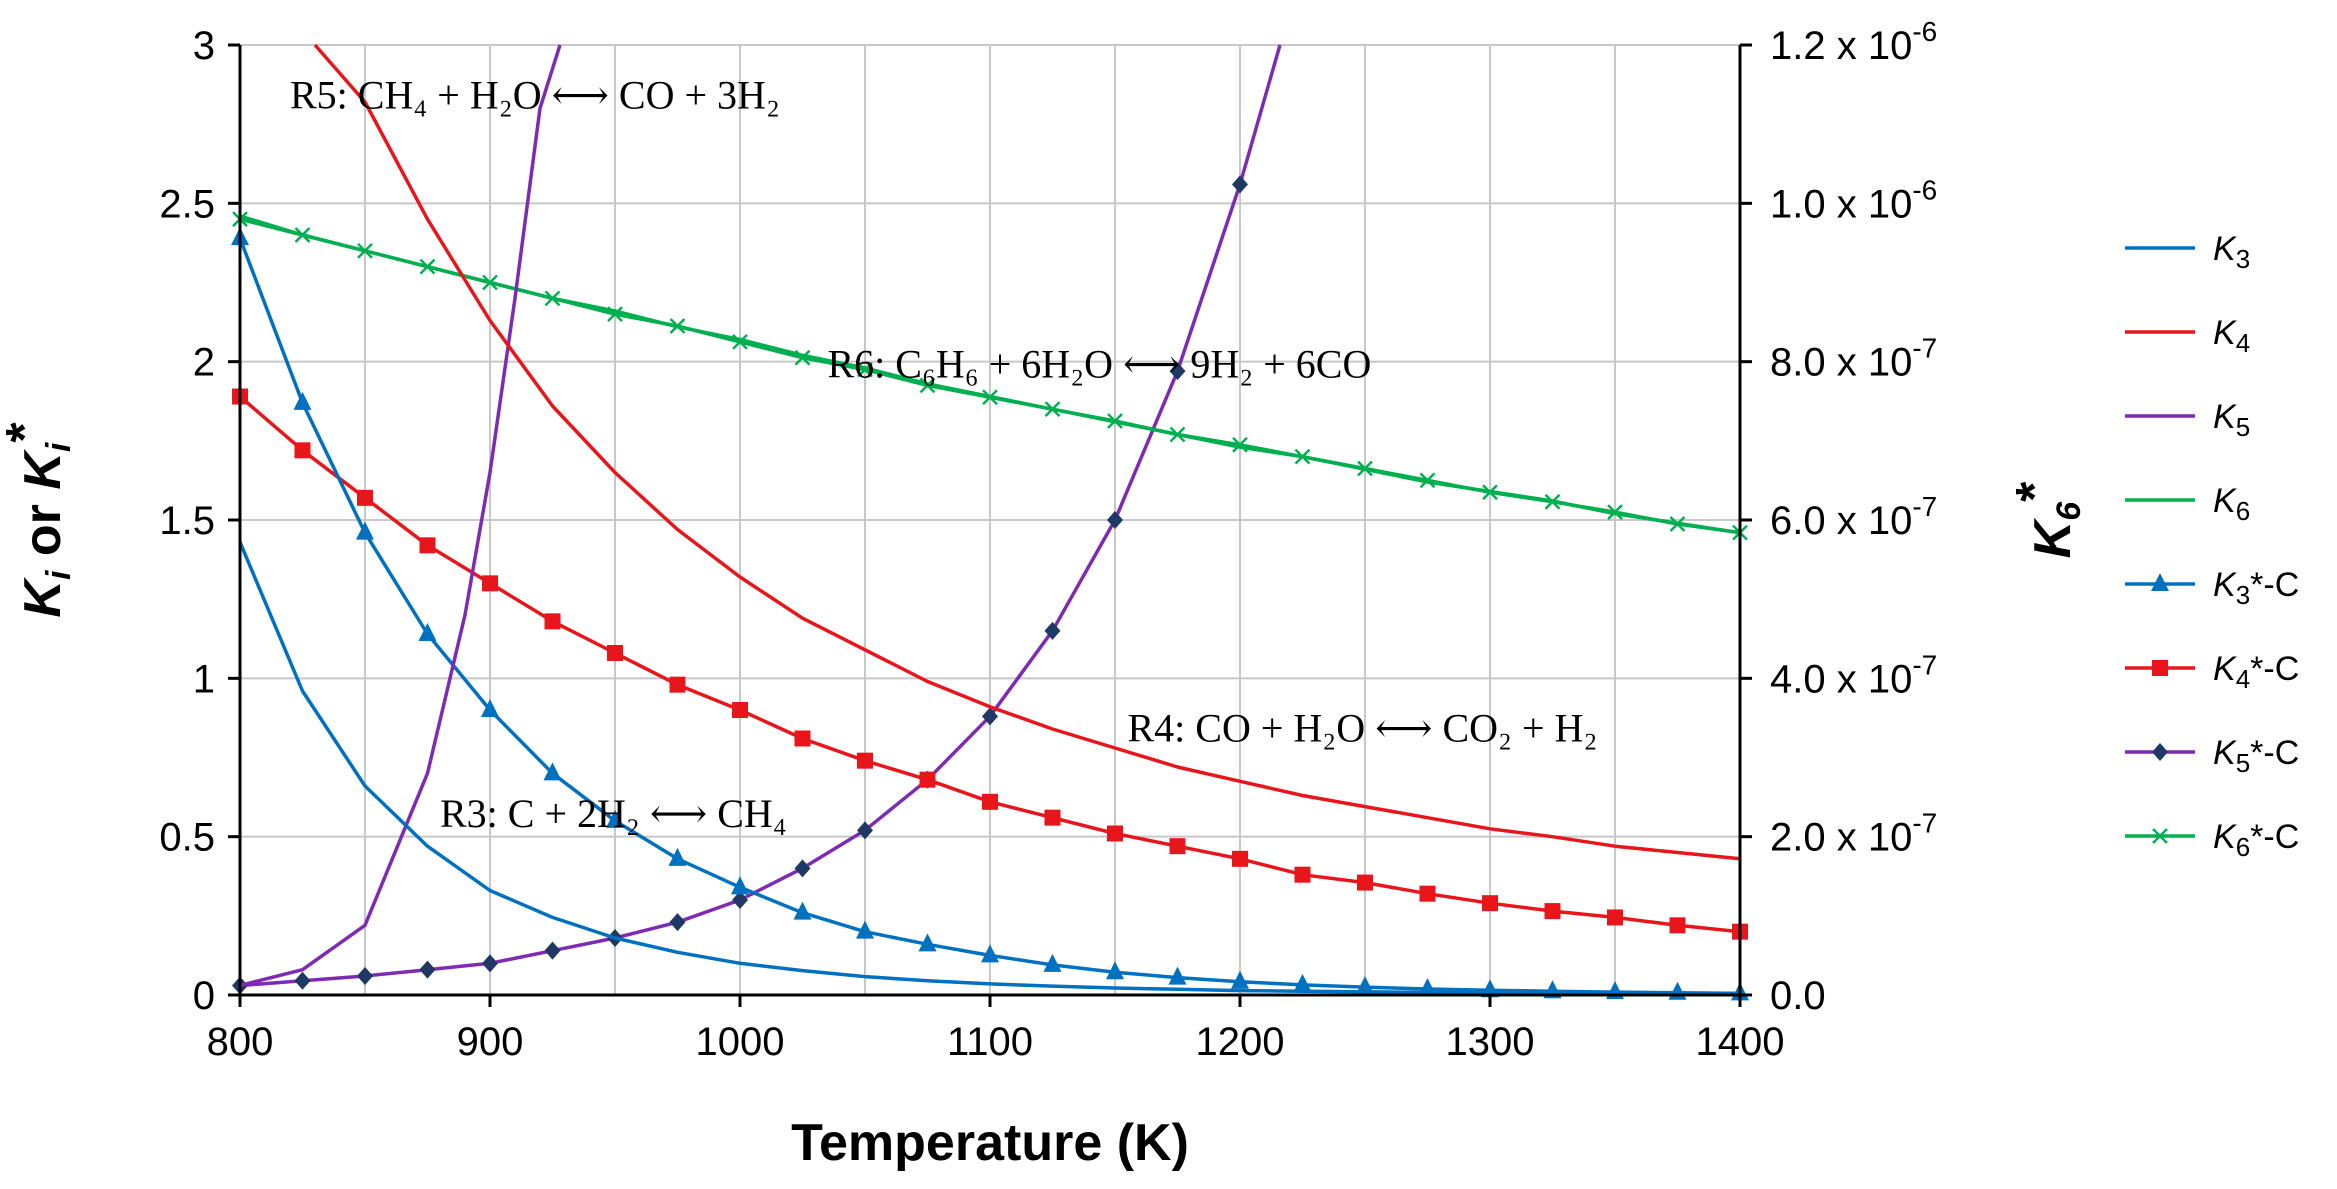 This screenshot has width=2337, height=1189. What do you see at coordinates (2187, 420) in the screenshot?
I see `legend-item-k5: K5` at bounding box center [2187, 420].